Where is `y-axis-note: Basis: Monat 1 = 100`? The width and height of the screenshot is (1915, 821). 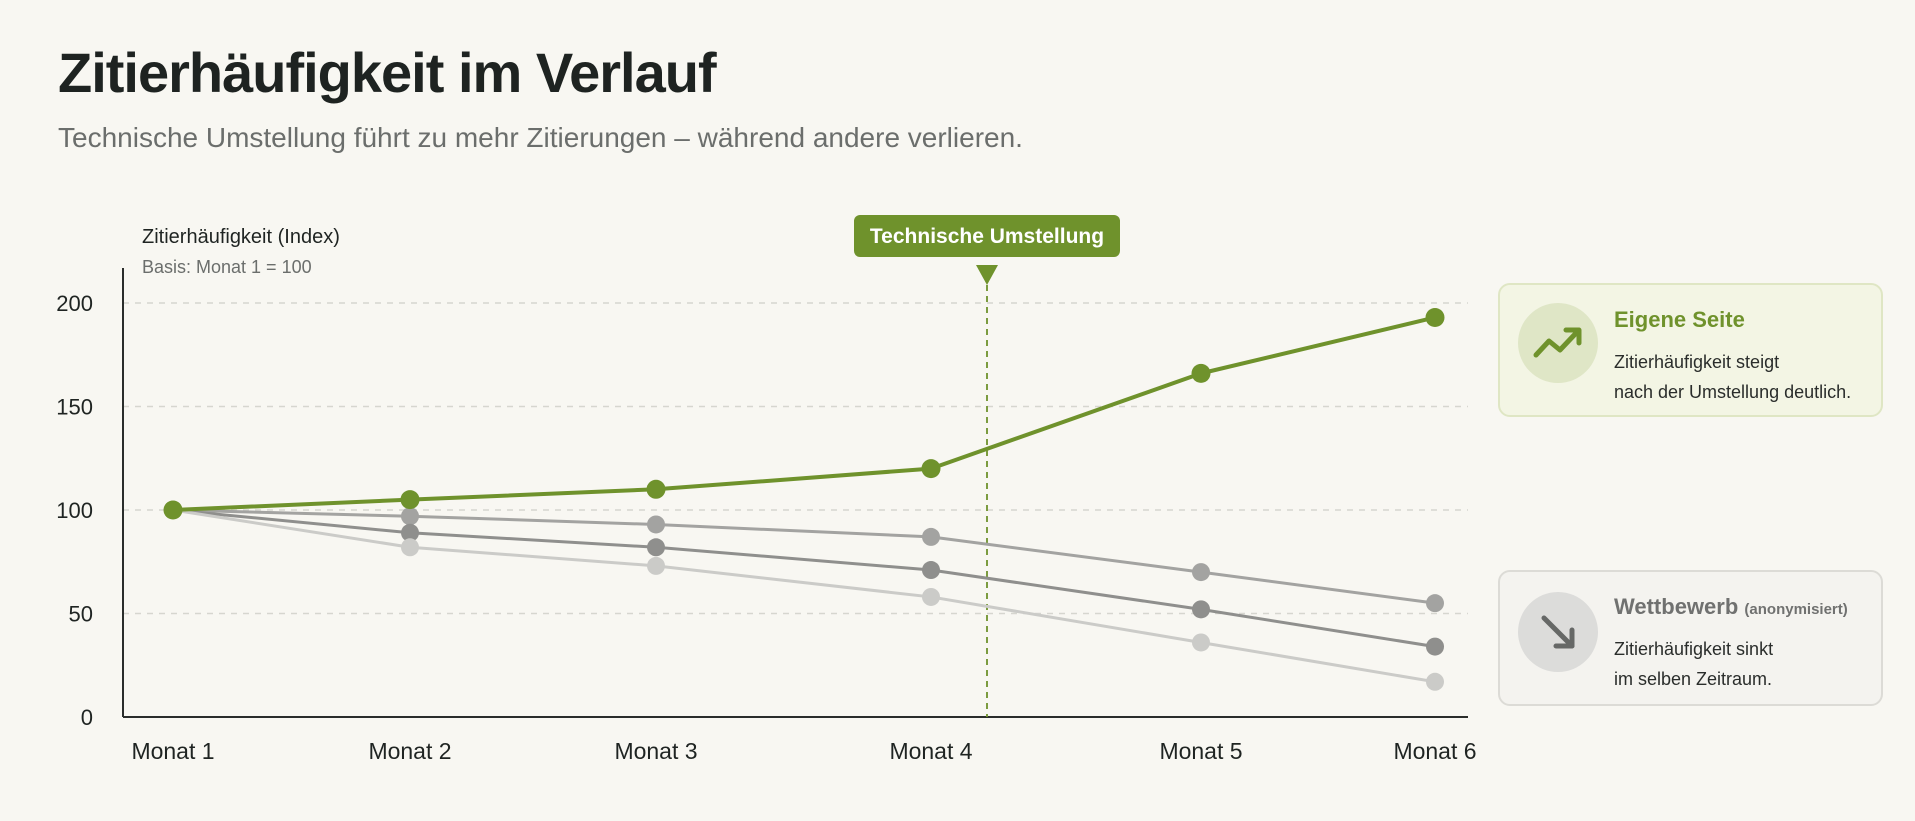
y-axis-note: Basis: Monat 1 = 100 is located at coordinates (227, 267).